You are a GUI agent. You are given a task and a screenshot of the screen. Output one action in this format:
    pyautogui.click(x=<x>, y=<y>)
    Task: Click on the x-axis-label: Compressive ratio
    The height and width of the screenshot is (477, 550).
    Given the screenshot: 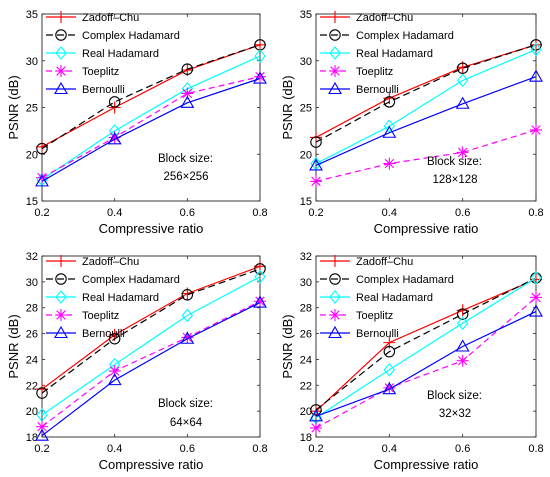 What is the action you would take?
    pyautogui.click(x=426, y=464)
    